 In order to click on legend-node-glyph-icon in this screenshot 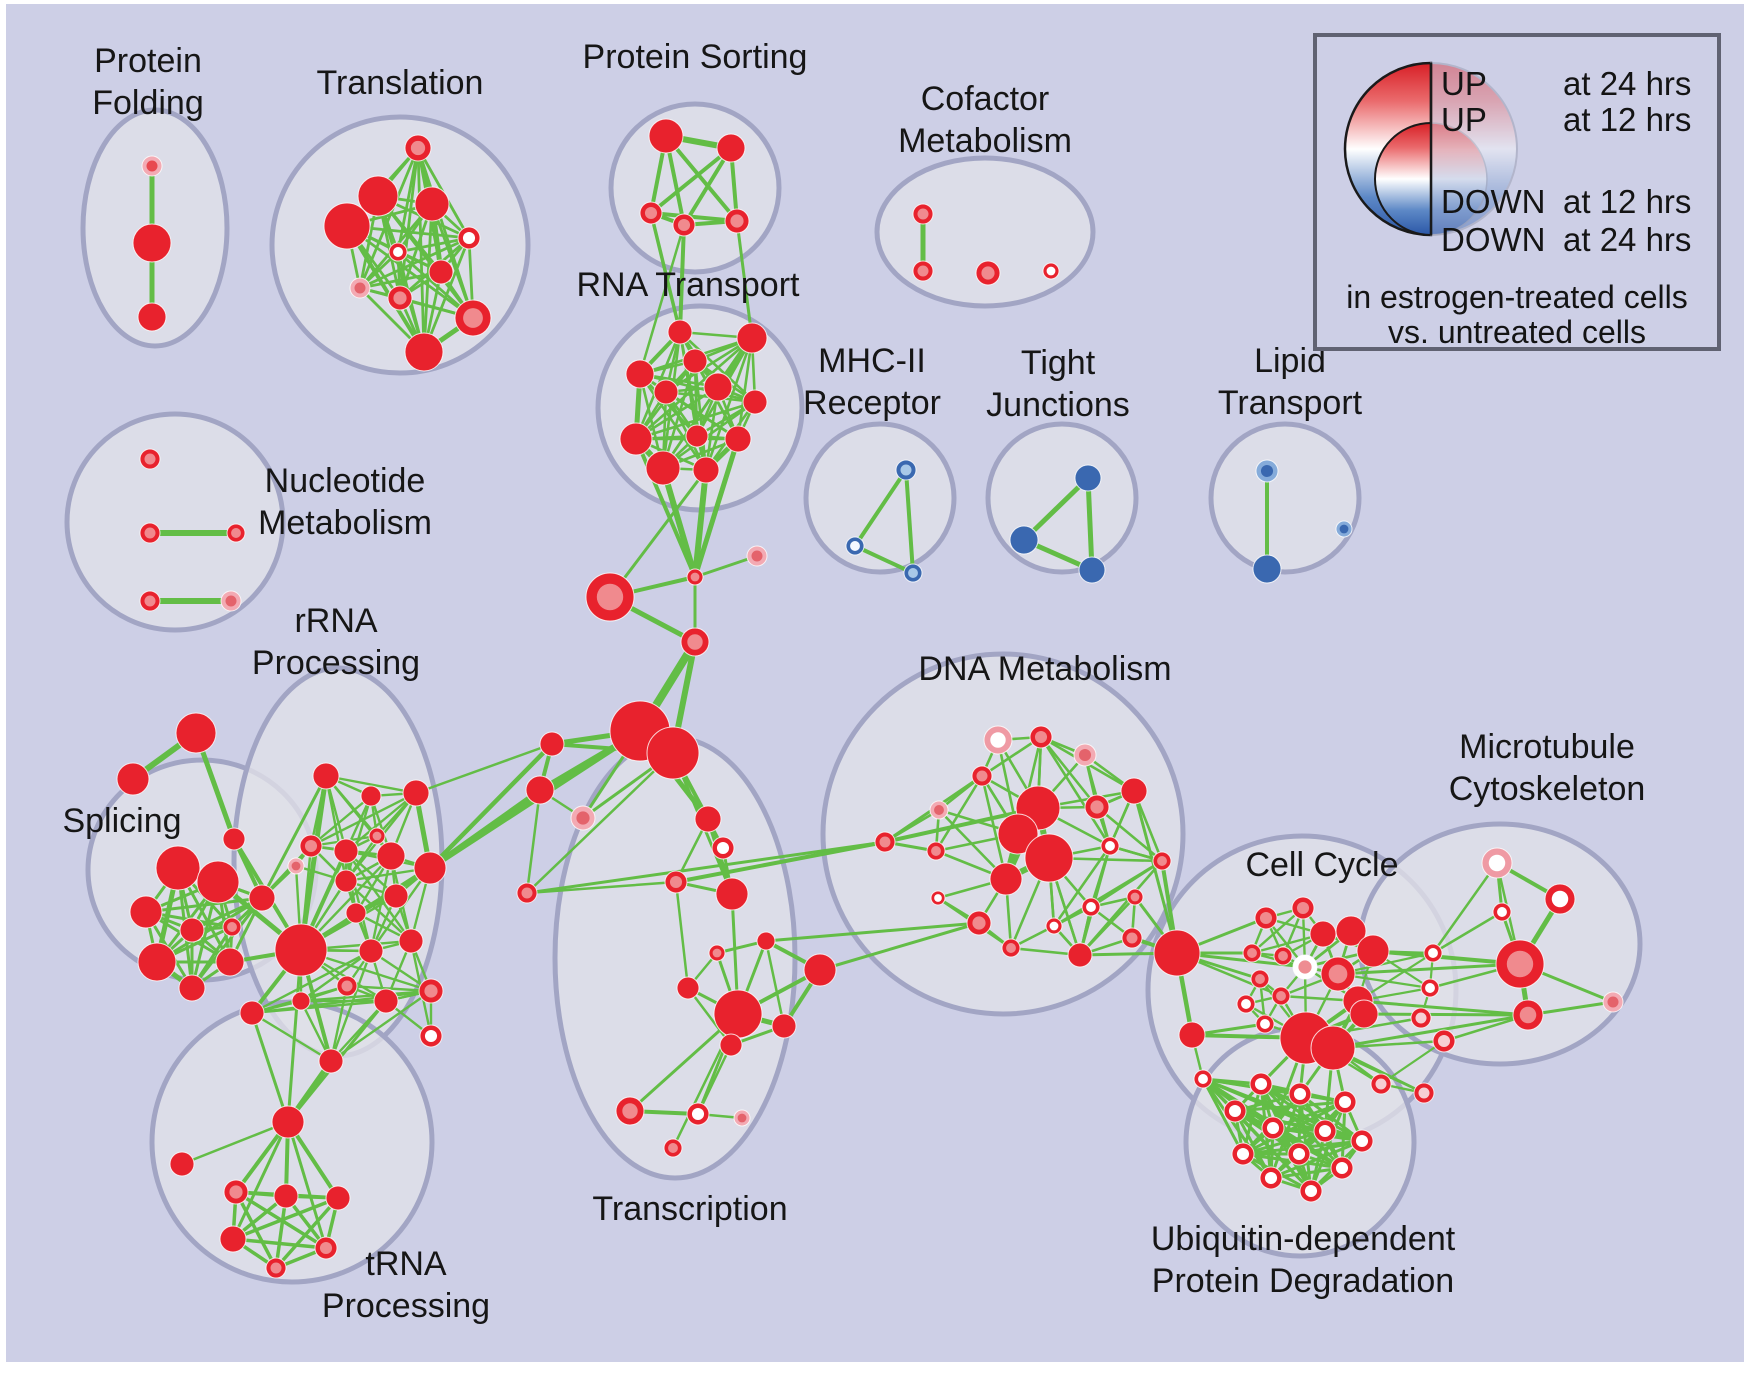, I will do `click(1430, 149)`.